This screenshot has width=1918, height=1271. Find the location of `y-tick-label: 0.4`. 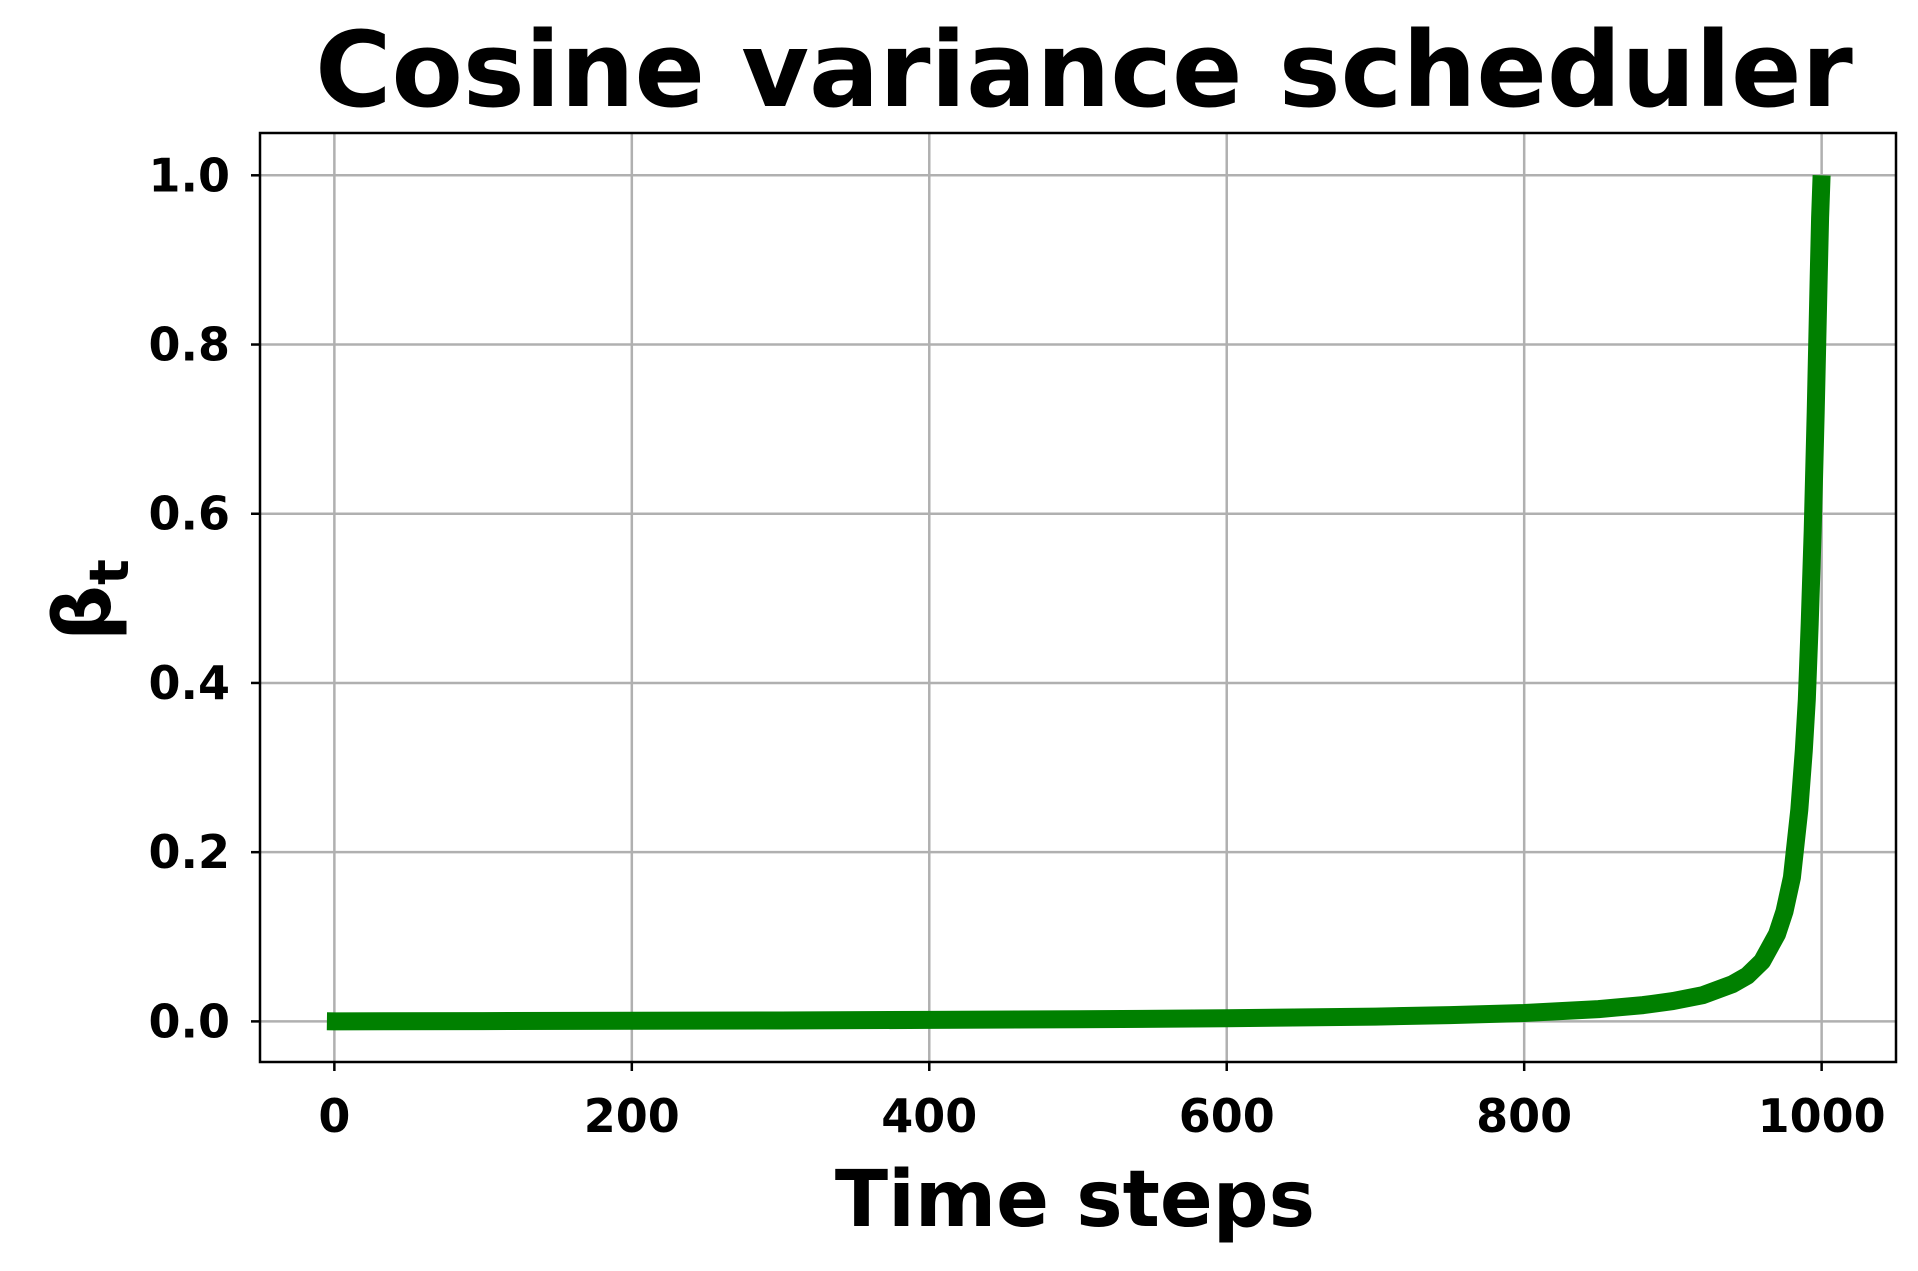

y-tick-label: 0.4 is located at coordinates (190, 683).